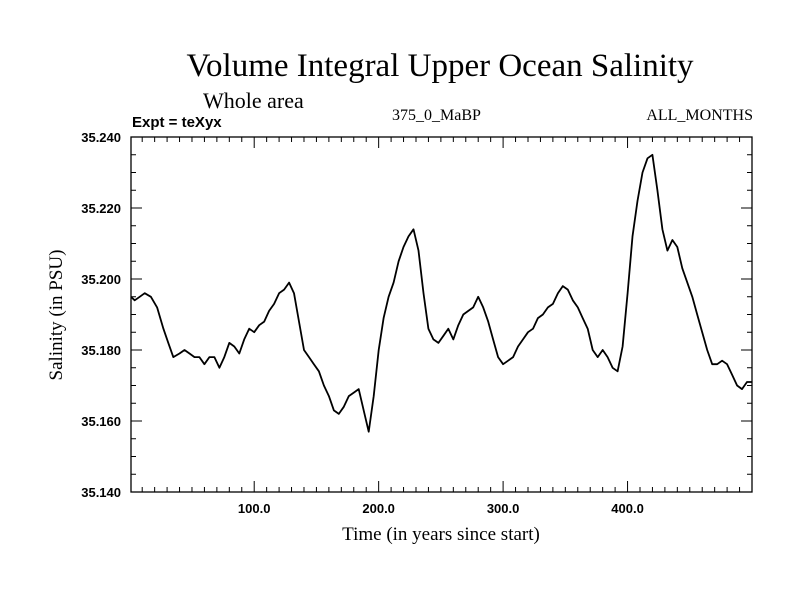 The width and height of the screenshot is (800, 600). Describe the element at coordinates (441, 534) in the screenshot. I see `x-axis-title: Time (in years since start)` at that location.